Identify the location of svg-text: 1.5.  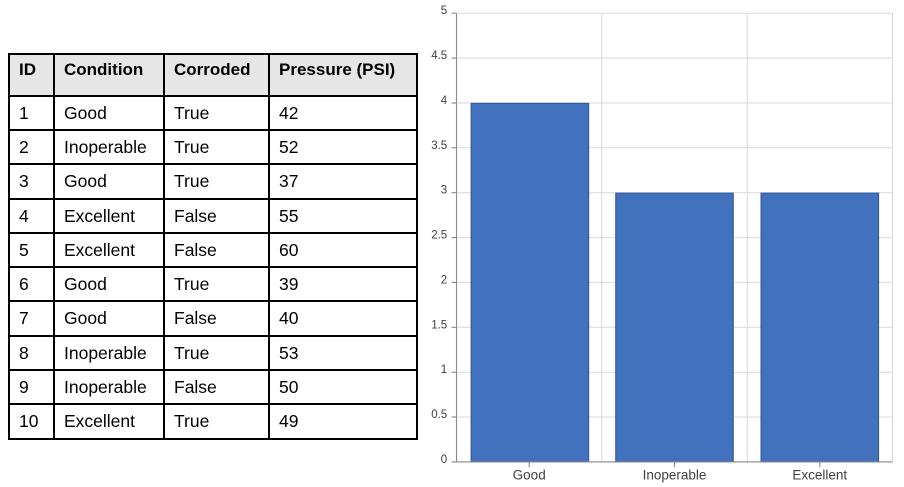
(439, 325).